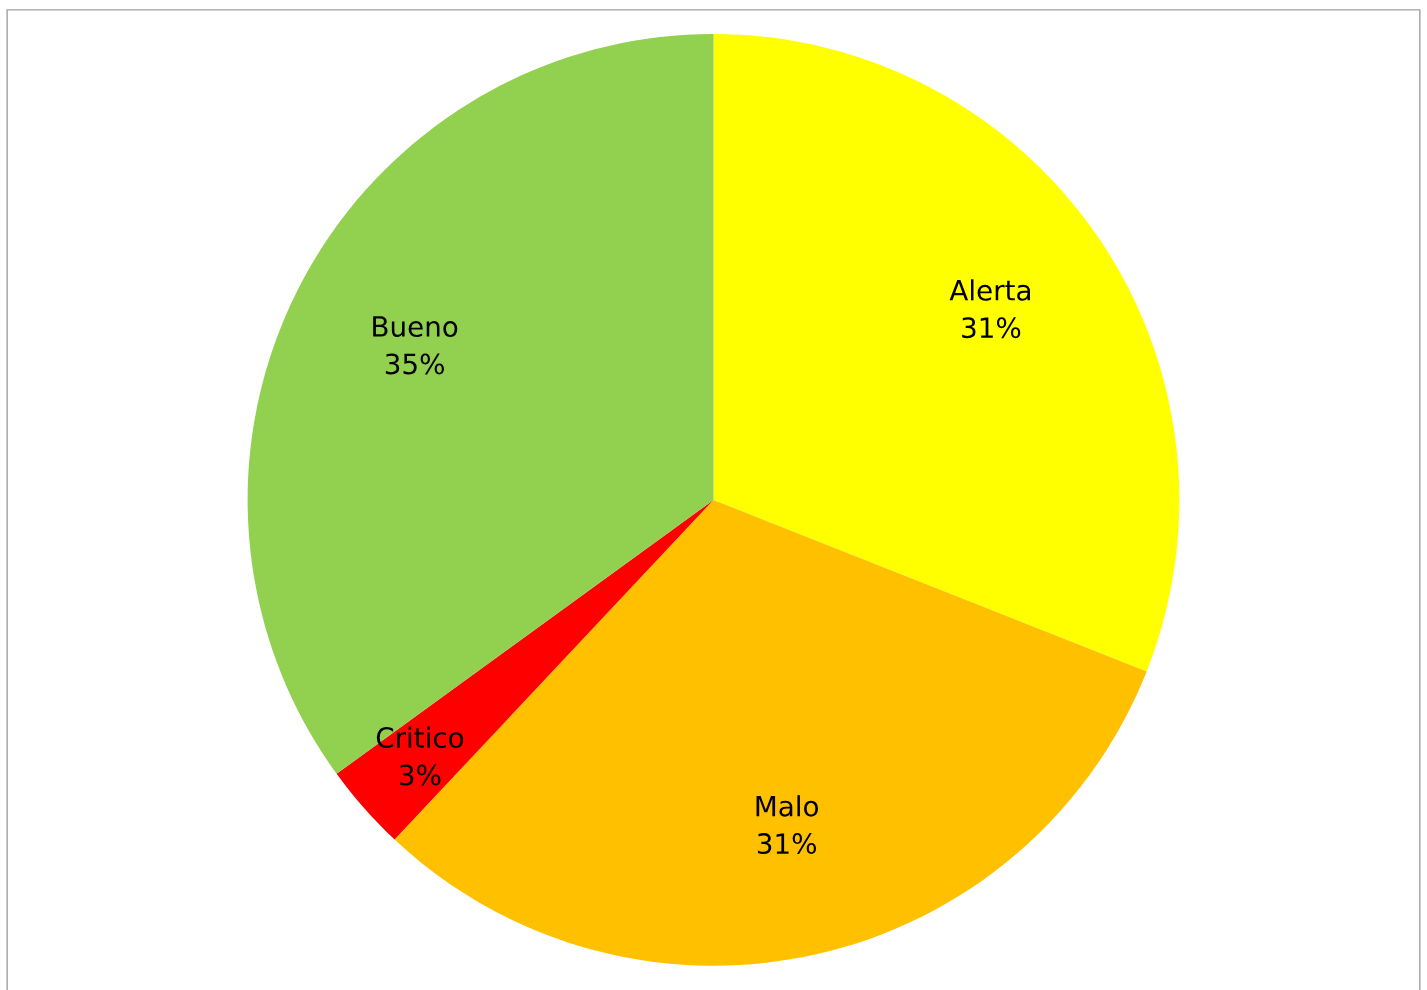  Describe the element at coordinates (420, 775) in the screenshot. I see `data-label: 3%` at that location.